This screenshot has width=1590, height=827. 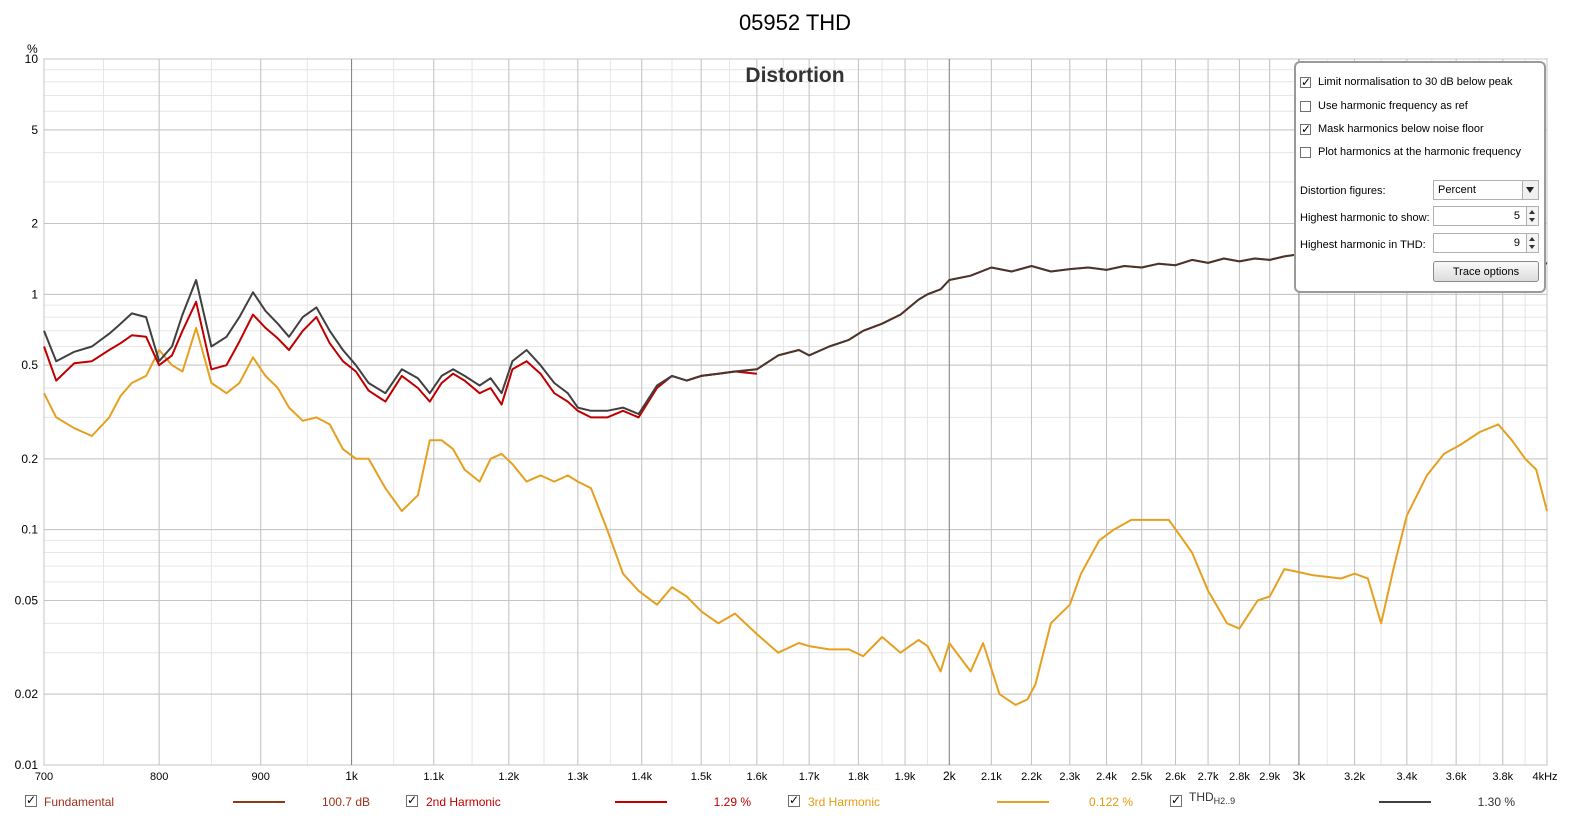 I want to click on highest-thd-spinner: 9, so click(x=1486, y=243).